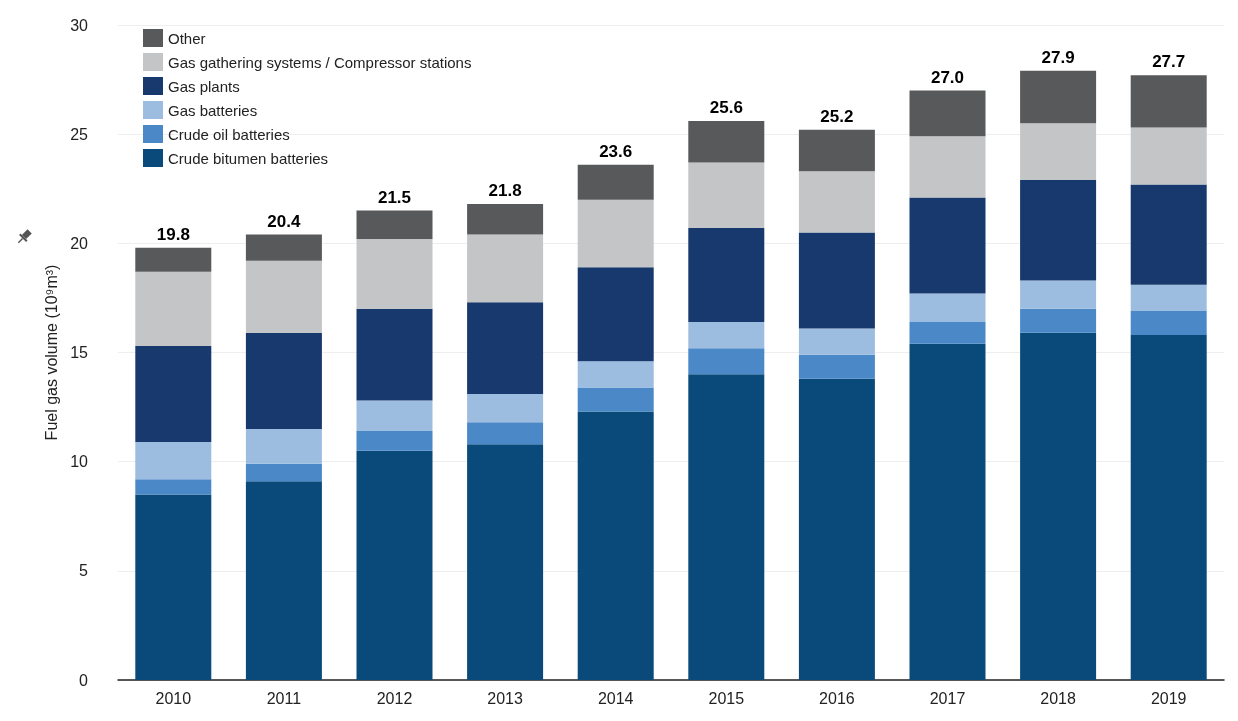 The image size is (1238, 721). I want to click on total-label: 27.0, so click(947, 77).